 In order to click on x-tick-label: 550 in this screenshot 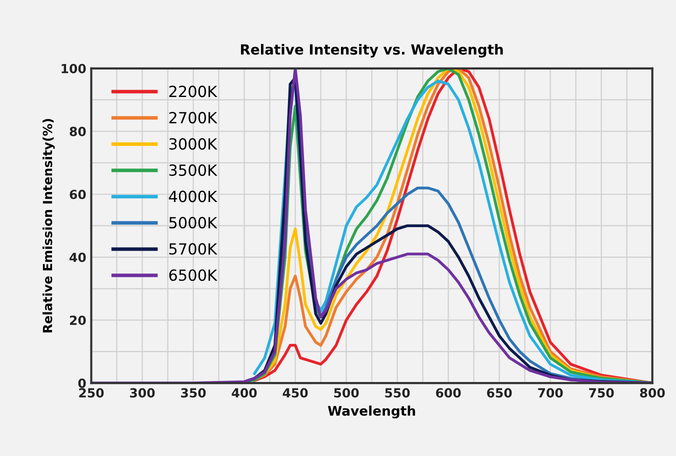, I will do `click(397, 393)`.